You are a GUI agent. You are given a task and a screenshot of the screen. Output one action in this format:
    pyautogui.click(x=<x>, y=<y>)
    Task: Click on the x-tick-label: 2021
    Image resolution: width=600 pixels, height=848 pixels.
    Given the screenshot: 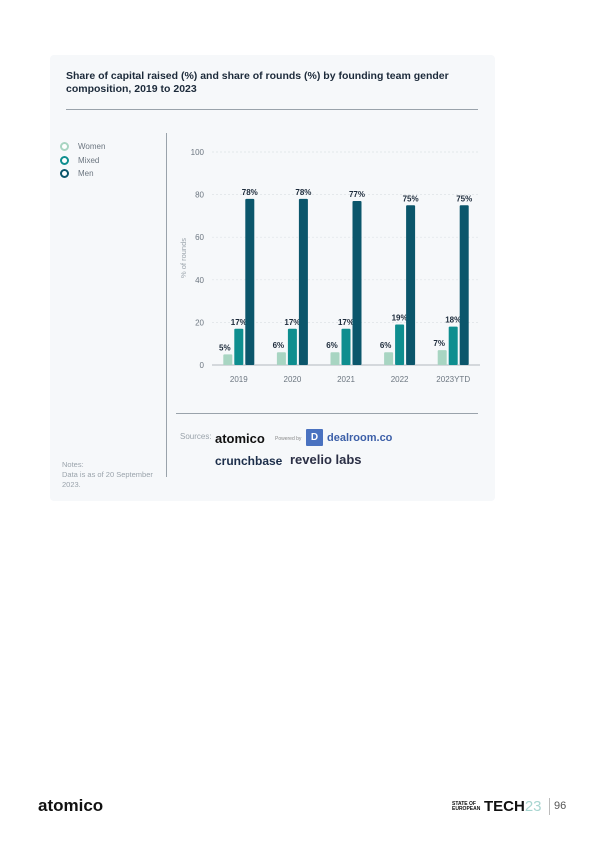 What is the action you would take?
    pyautogui.click(x=346, y=379)
    